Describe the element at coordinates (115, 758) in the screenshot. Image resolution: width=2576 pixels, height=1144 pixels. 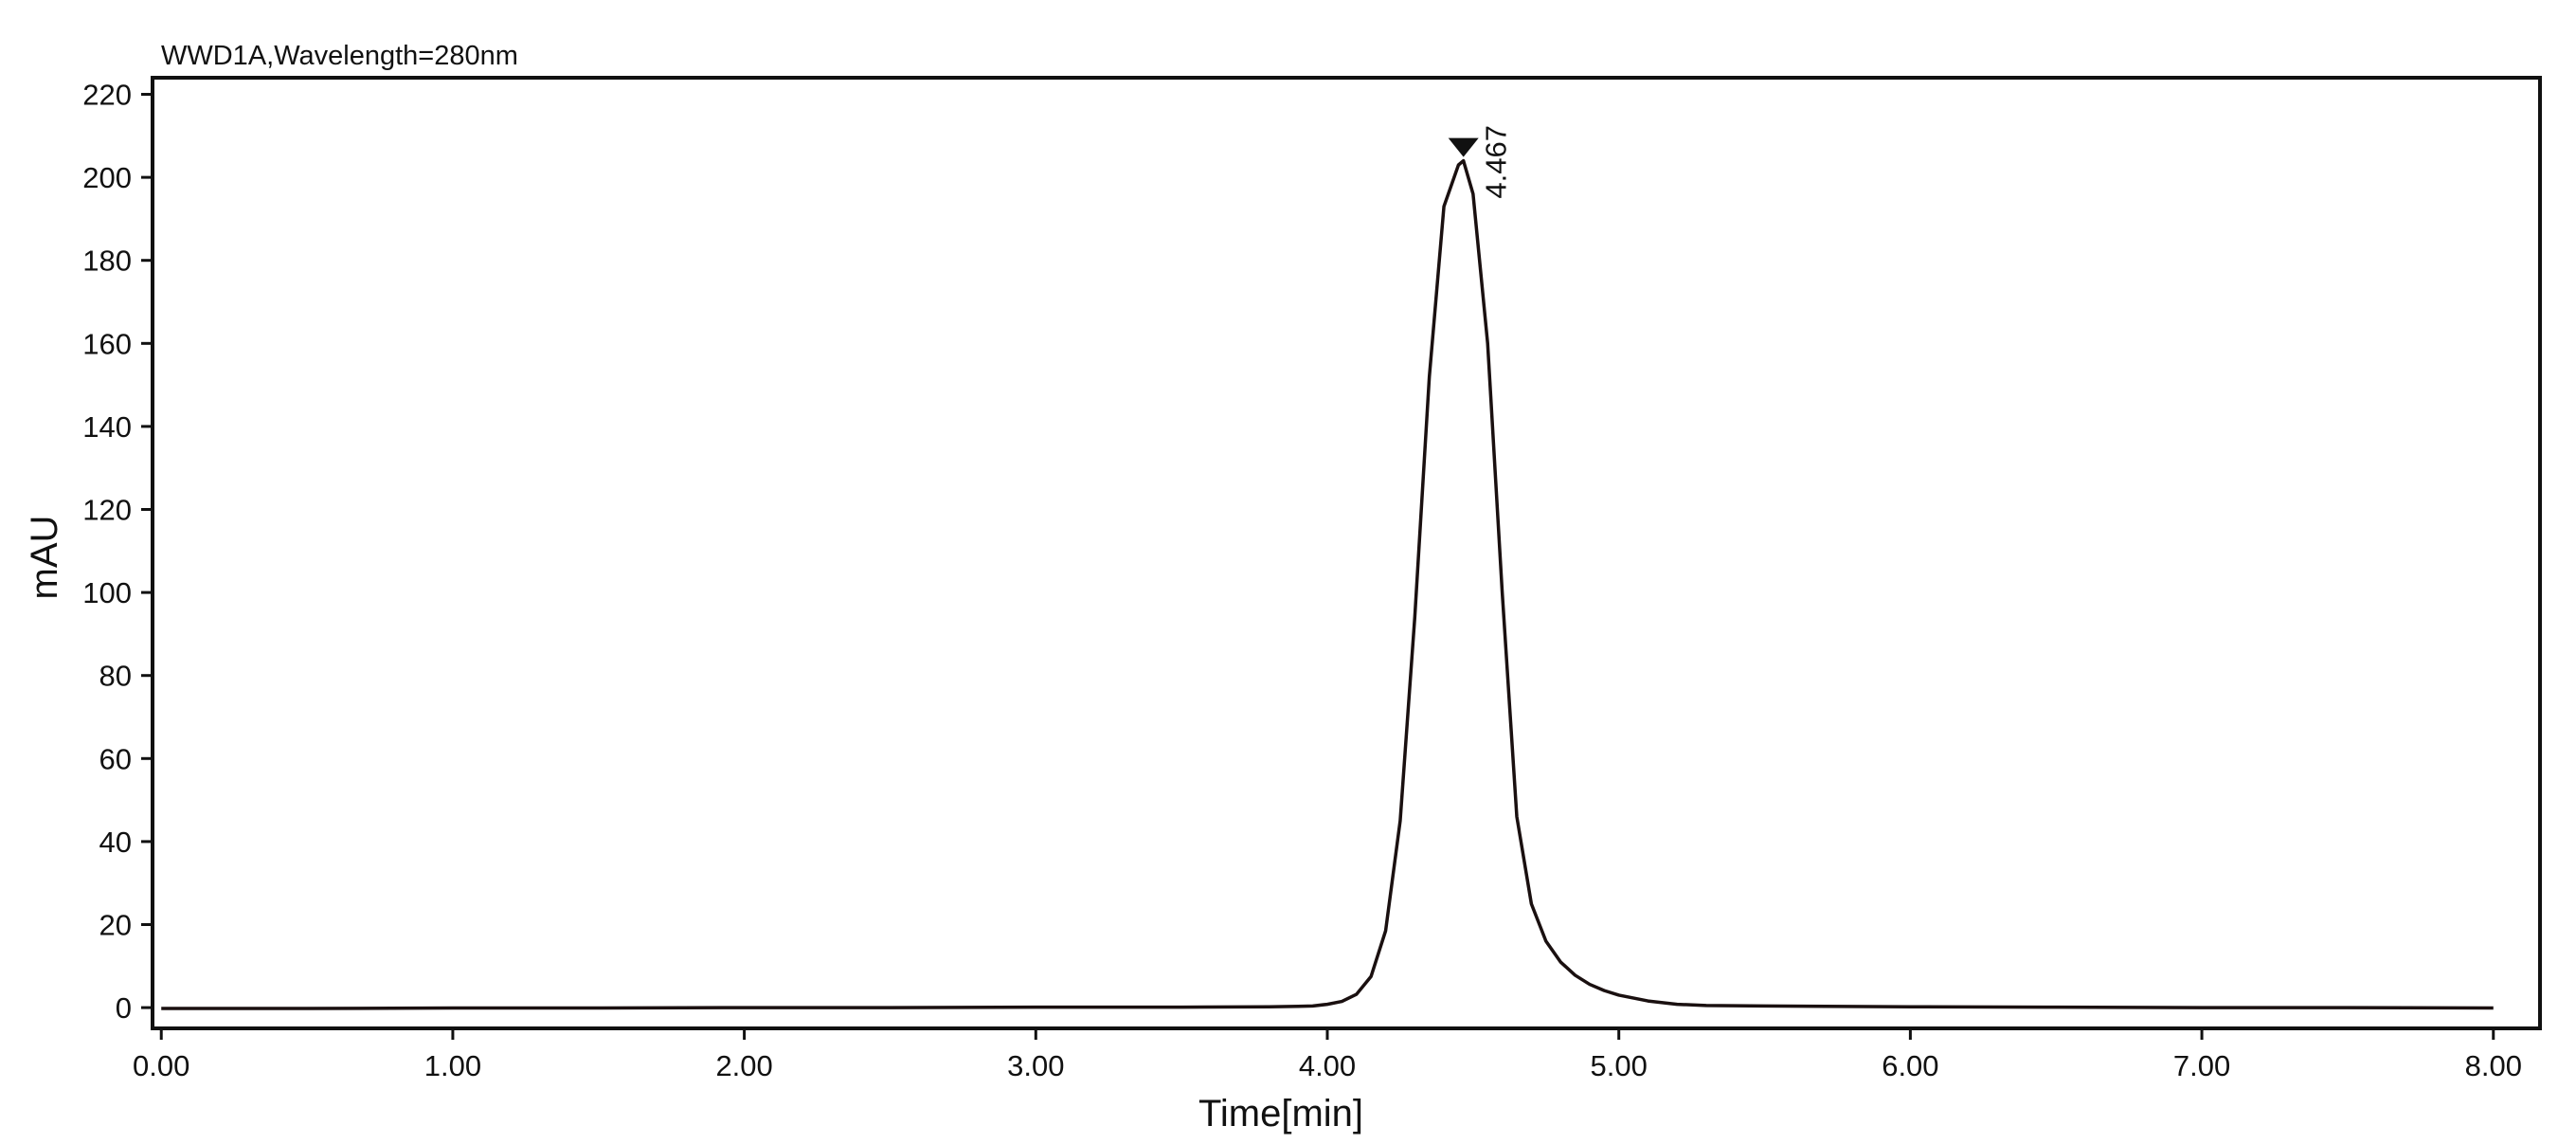
I see `y-tick-label: 60` at that location.